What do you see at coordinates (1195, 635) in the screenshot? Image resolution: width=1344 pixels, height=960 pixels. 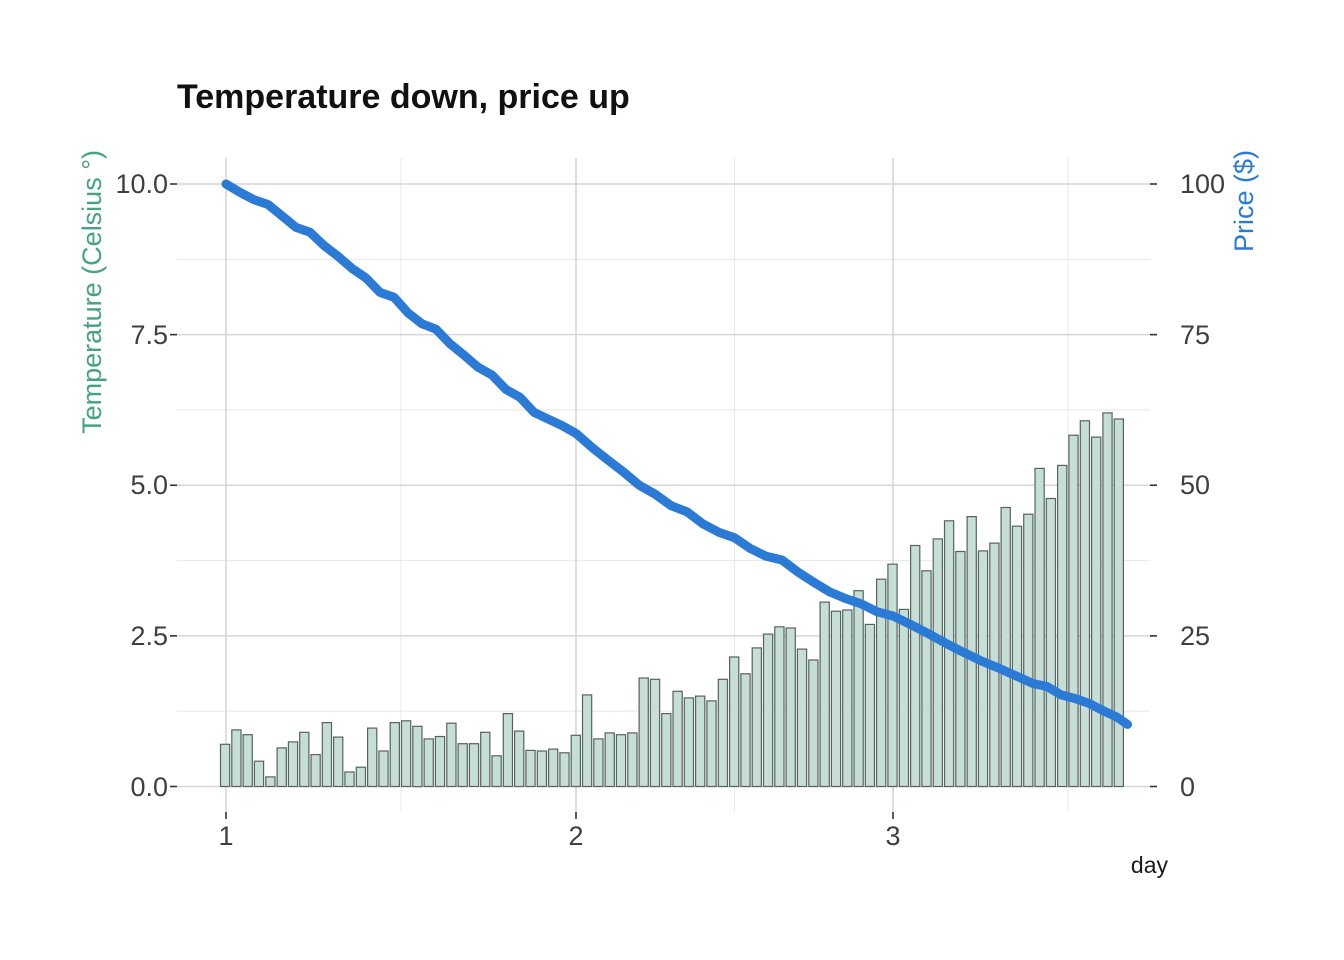 I see `right-axis-tick-label: 25` at bounding box center [1195, 635].